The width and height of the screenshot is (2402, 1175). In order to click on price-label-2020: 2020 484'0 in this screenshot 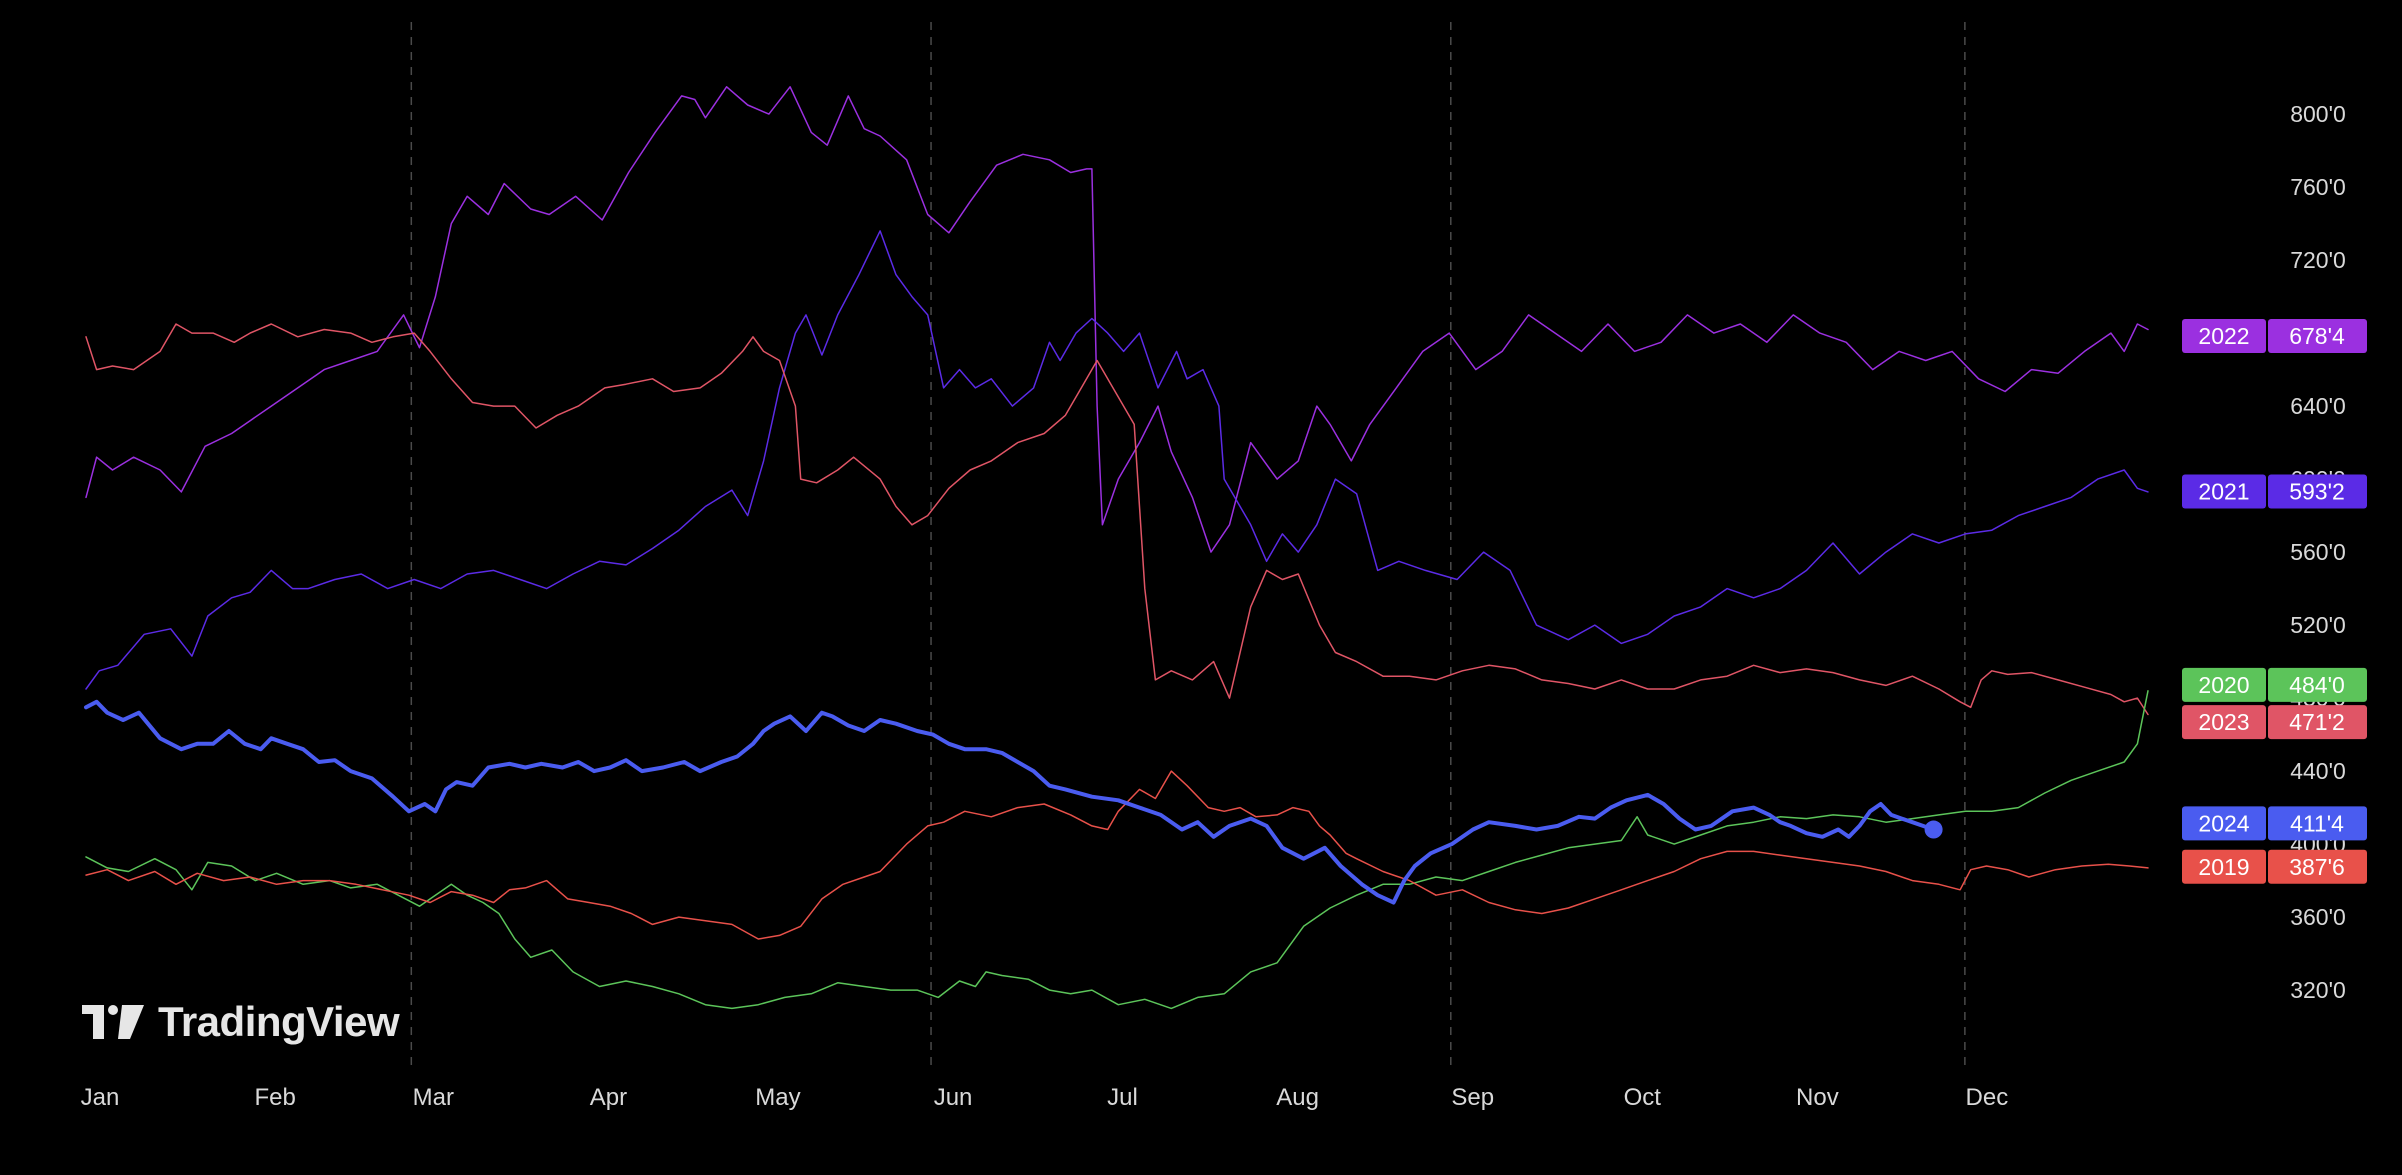, I will do `click(2274, 684)`.